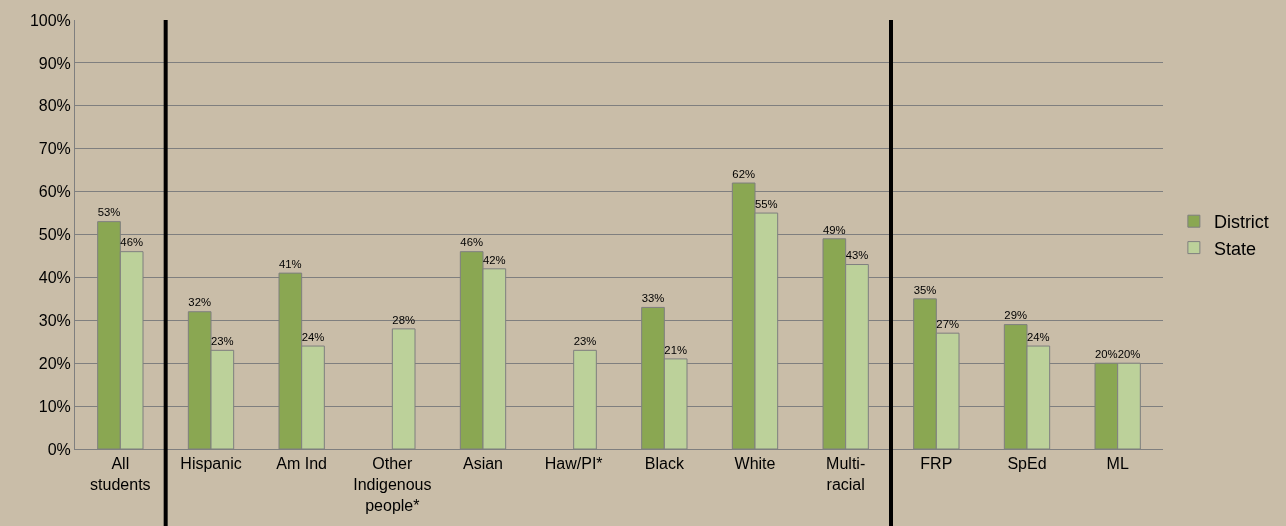 Image resolution: width=1286 pixels, height=526 pixels. I want to click on data-label: 55%, so click(766, 203).